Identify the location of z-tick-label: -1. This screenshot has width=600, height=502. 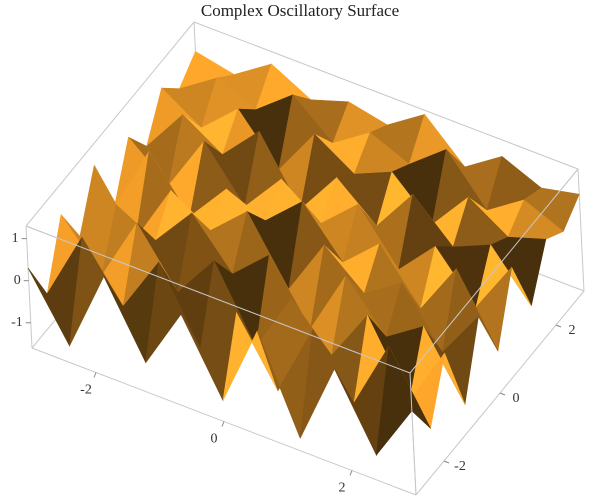
(17, 322).